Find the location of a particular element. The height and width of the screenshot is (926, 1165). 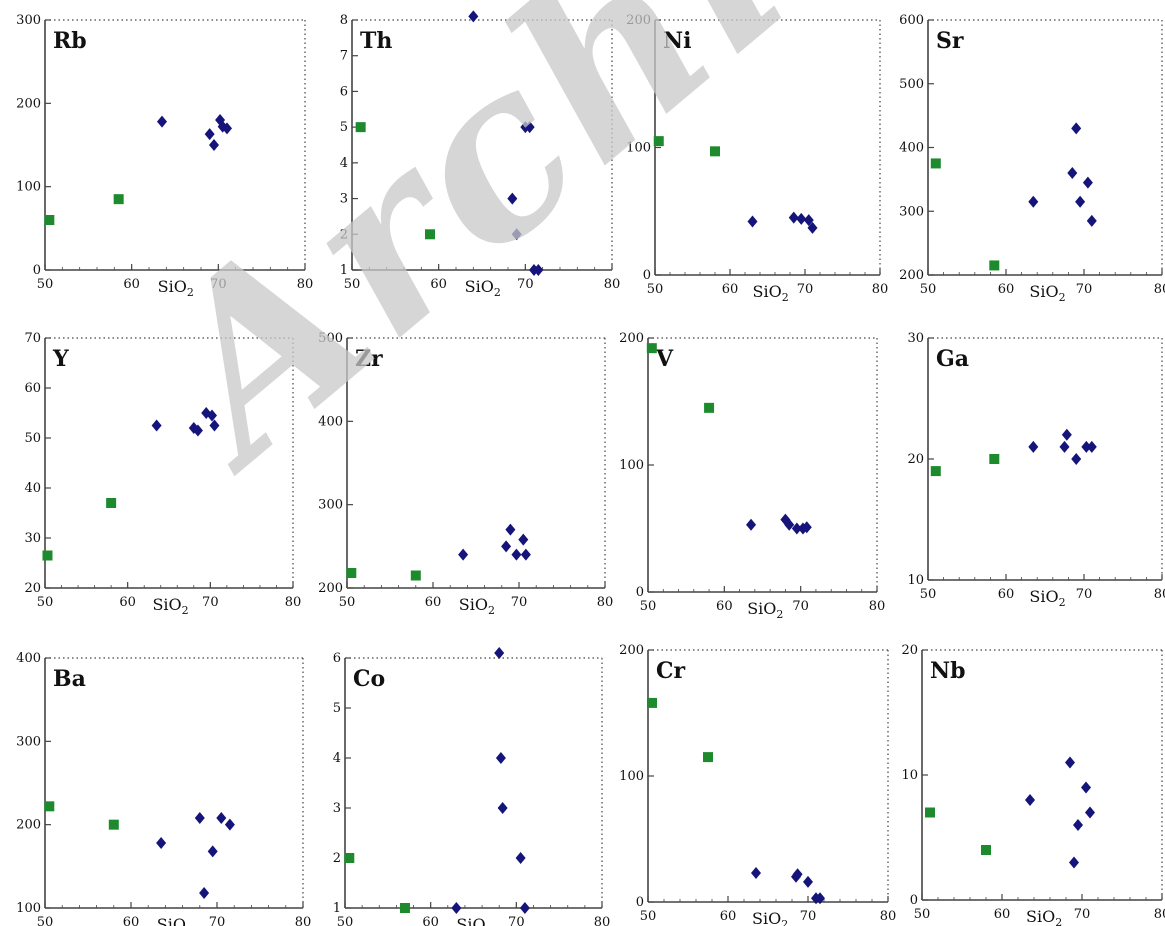

y-tick-label: 4 is located at coordinates (337, 758).